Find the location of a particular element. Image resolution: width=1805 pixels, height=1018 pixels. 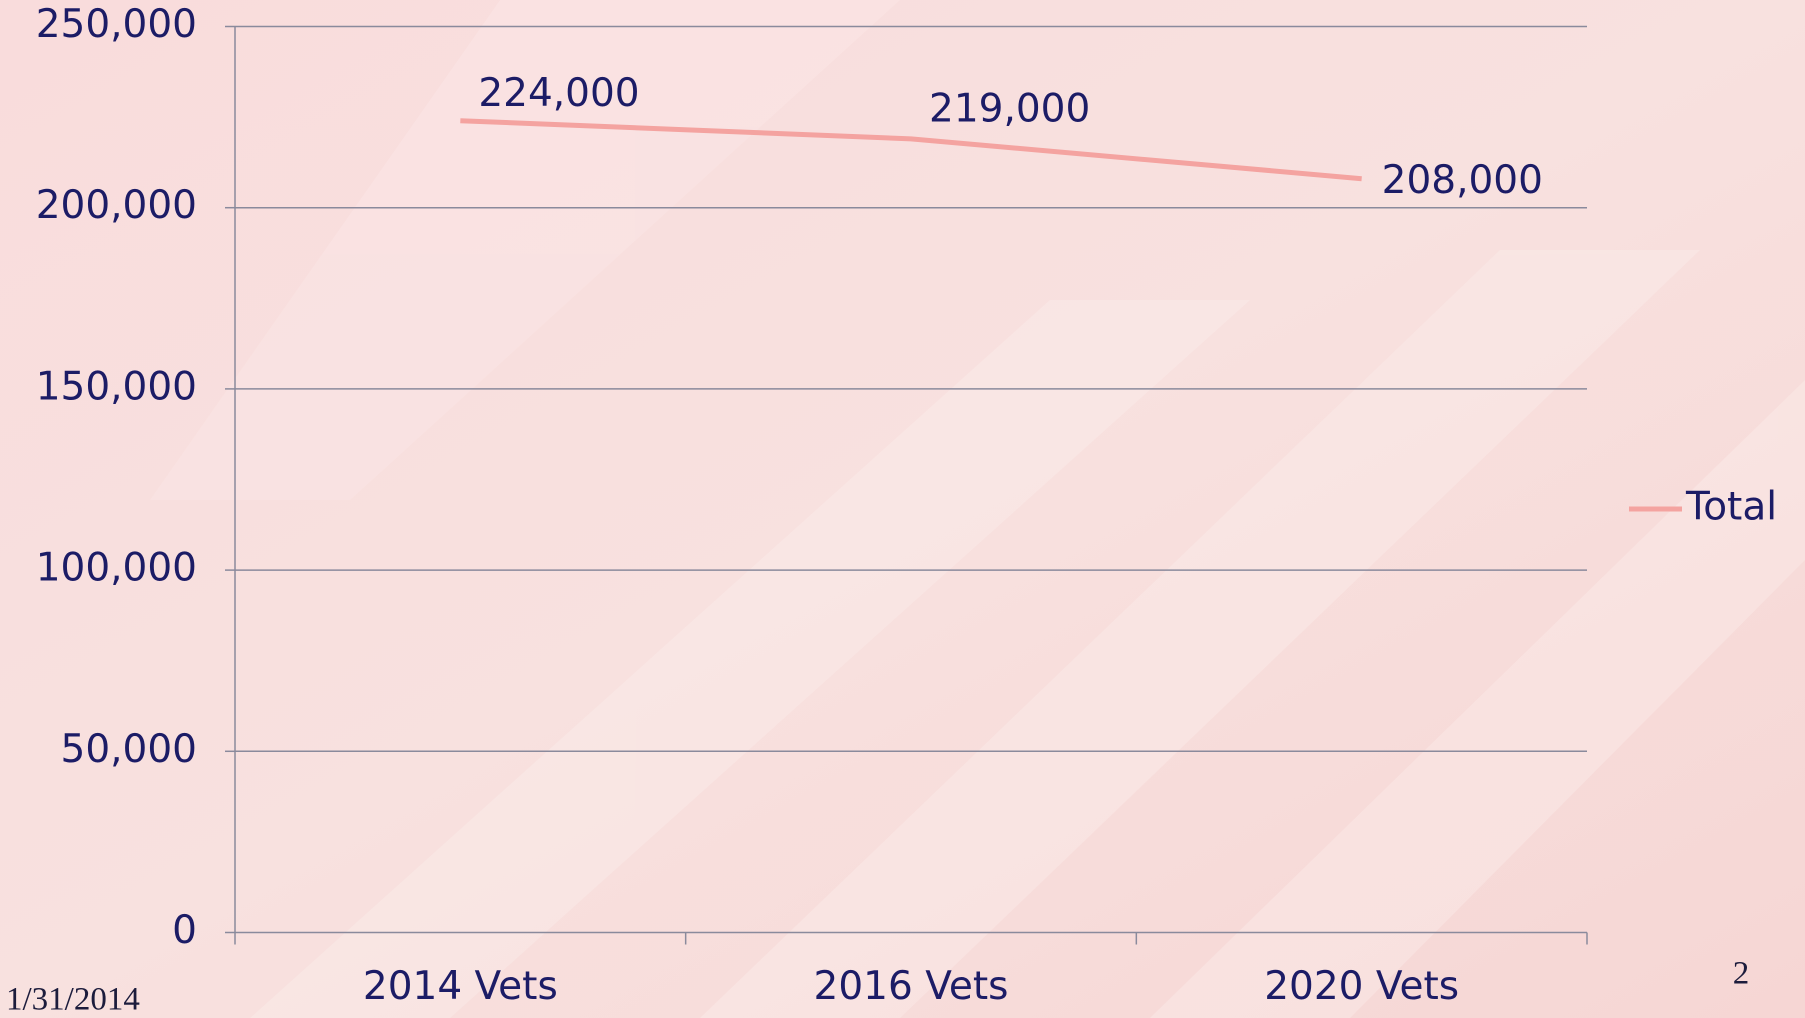

page-number: 2 is located at coordinates (1741, 974).